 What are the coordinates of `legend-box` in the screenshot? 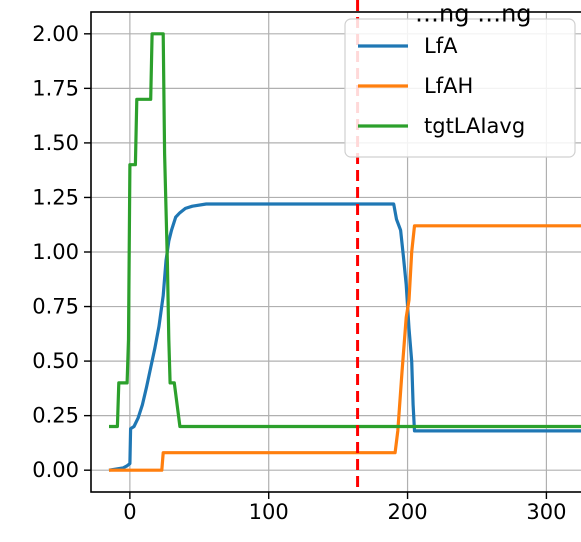 It's located at (460, 88).